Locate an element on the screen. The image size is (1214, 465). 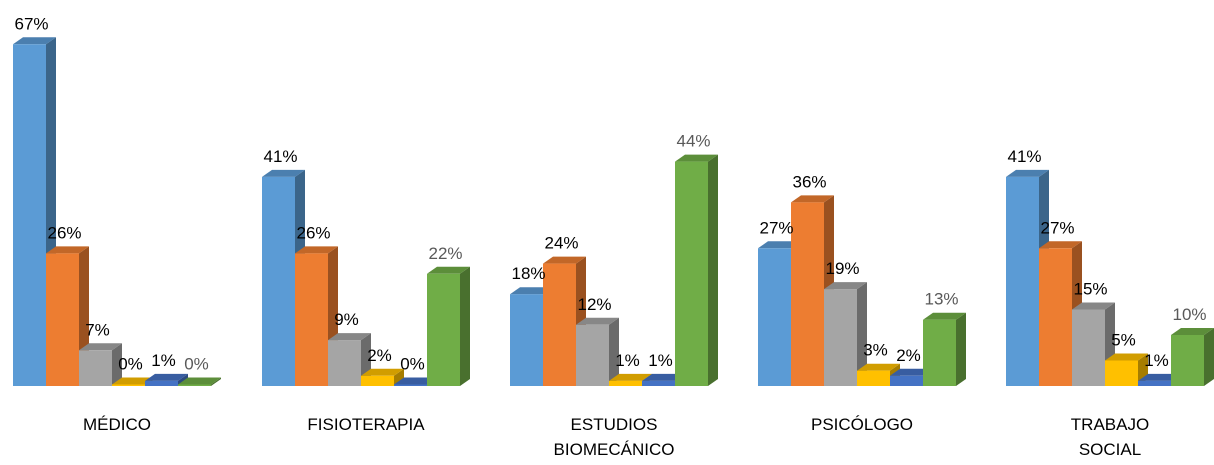
data-label: 13% is located at coordinates (941, 299).